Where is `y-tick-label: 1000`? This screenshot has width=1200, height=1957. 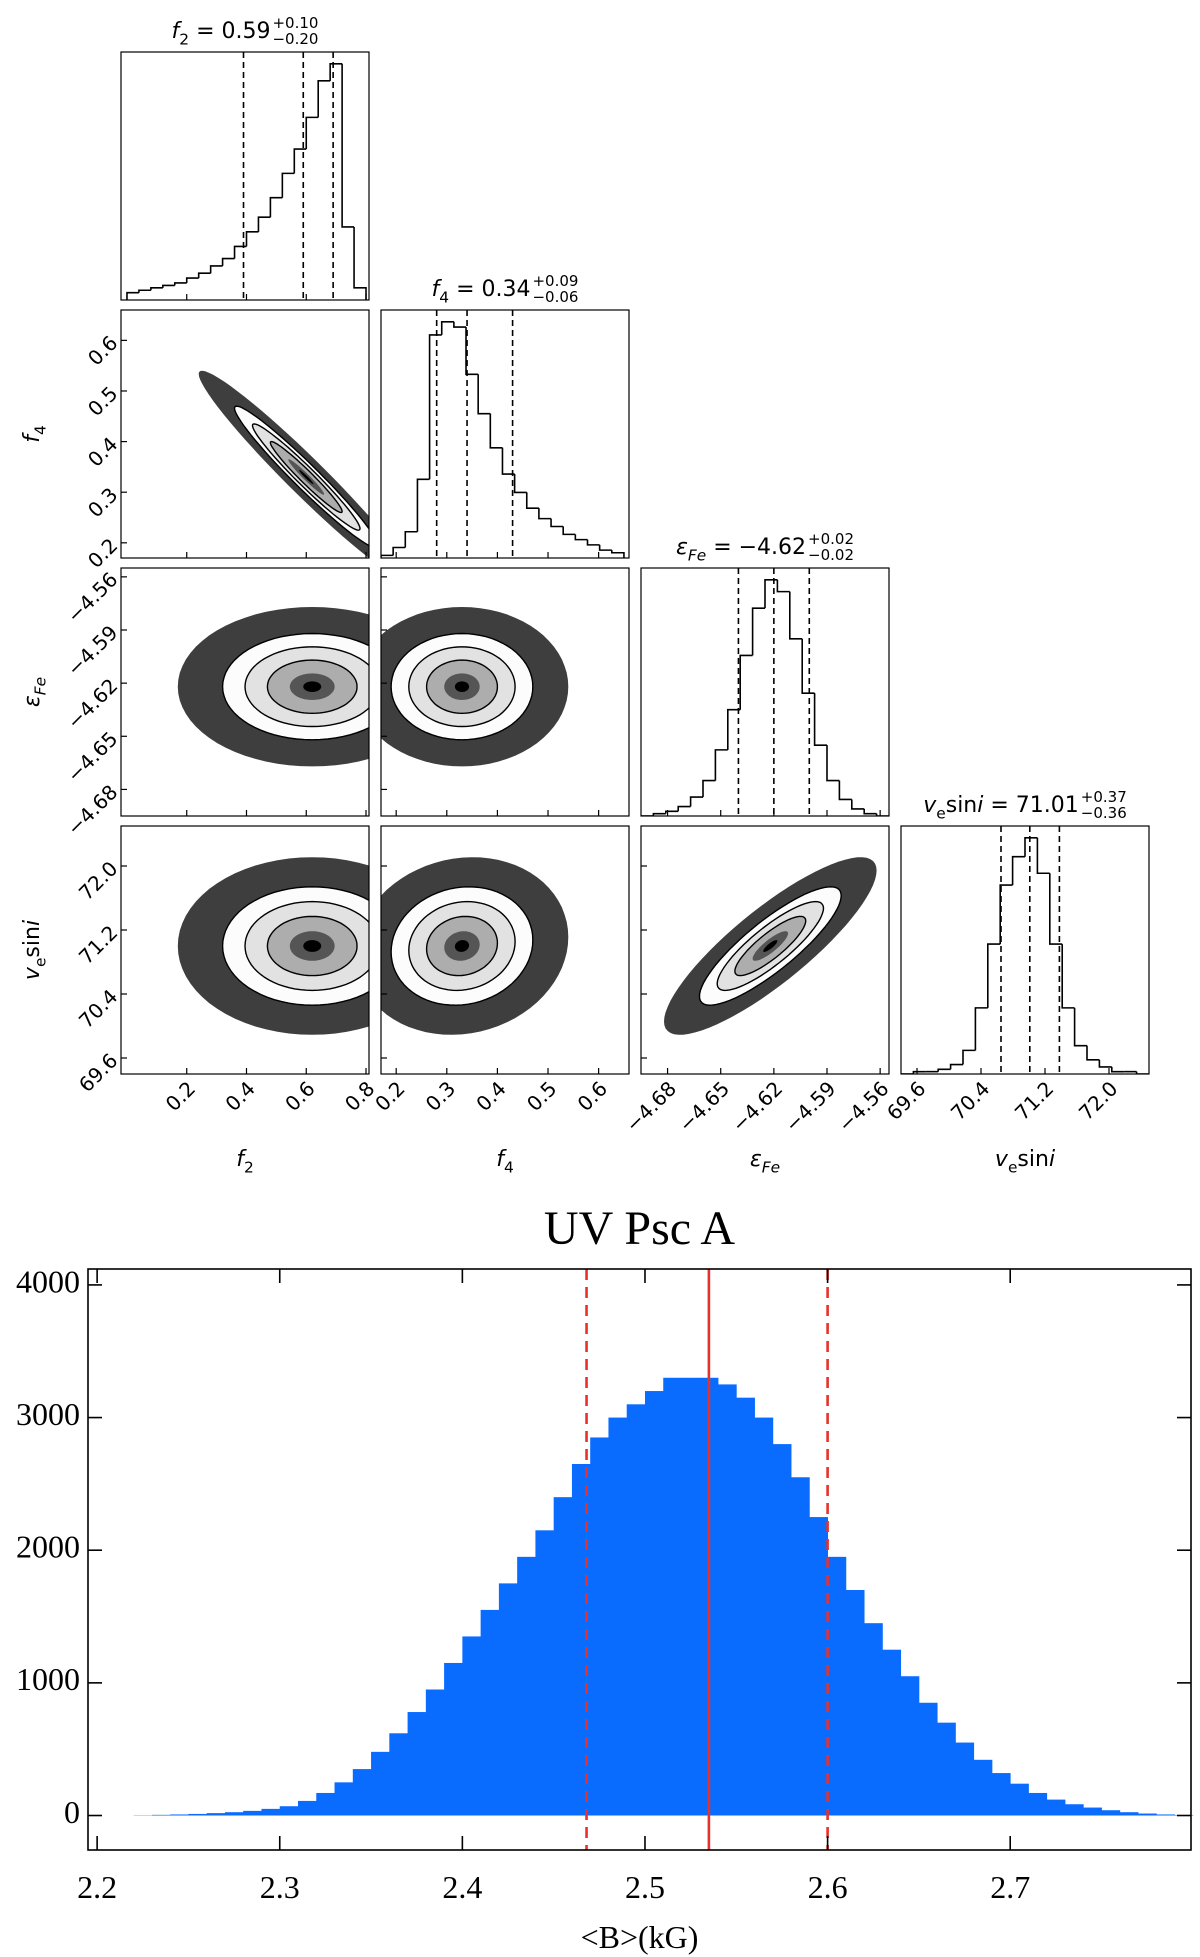 y-tick-label: 1000 is located at coordinates (48, 1679).